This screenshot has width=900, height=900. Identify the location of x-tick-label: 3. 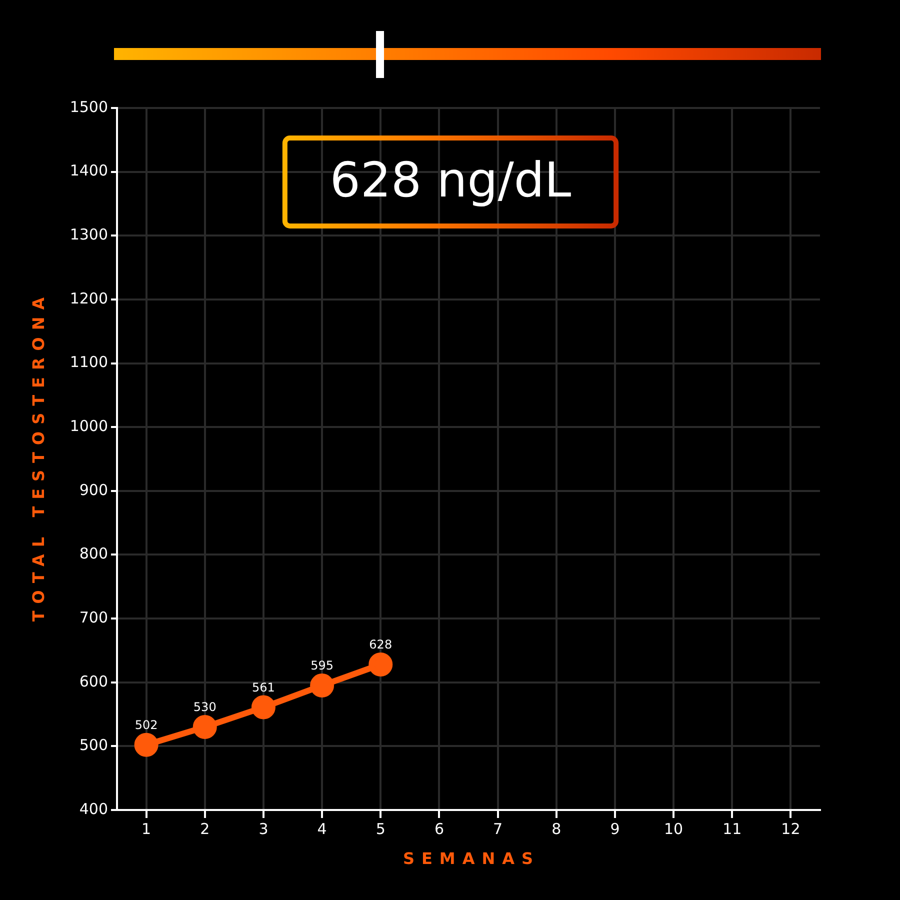
(263, 829).